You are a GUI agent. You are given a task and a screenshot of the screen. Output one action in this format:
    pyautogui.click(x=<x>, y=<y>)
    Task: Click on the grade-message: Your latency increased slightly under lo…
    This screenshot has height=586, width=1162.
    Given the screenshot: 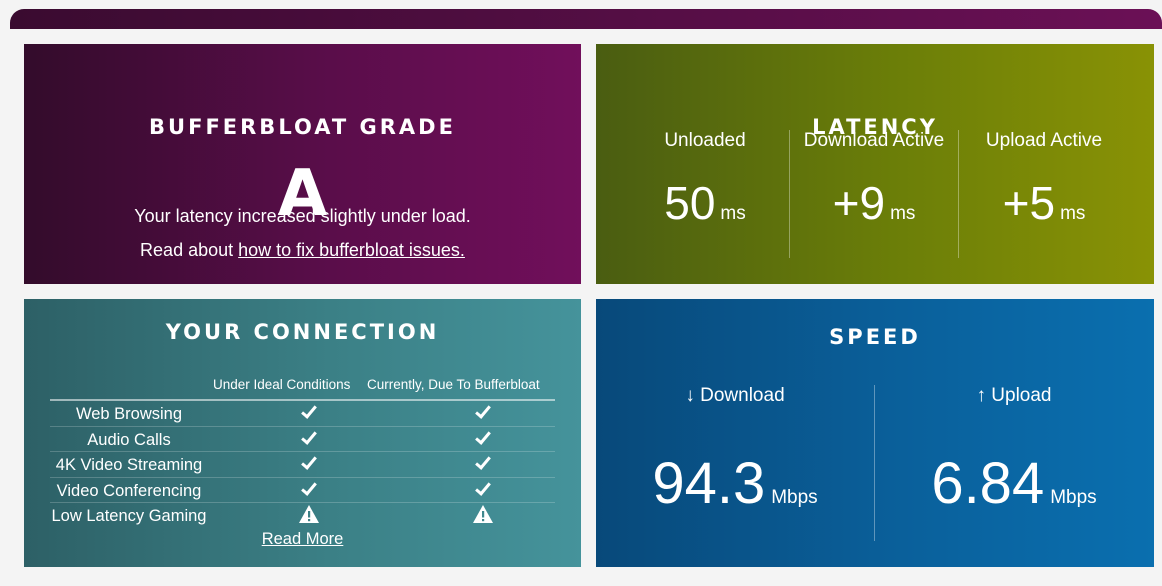 What is the action you would take?
    pyautogui.click(x=302, y=216)
    